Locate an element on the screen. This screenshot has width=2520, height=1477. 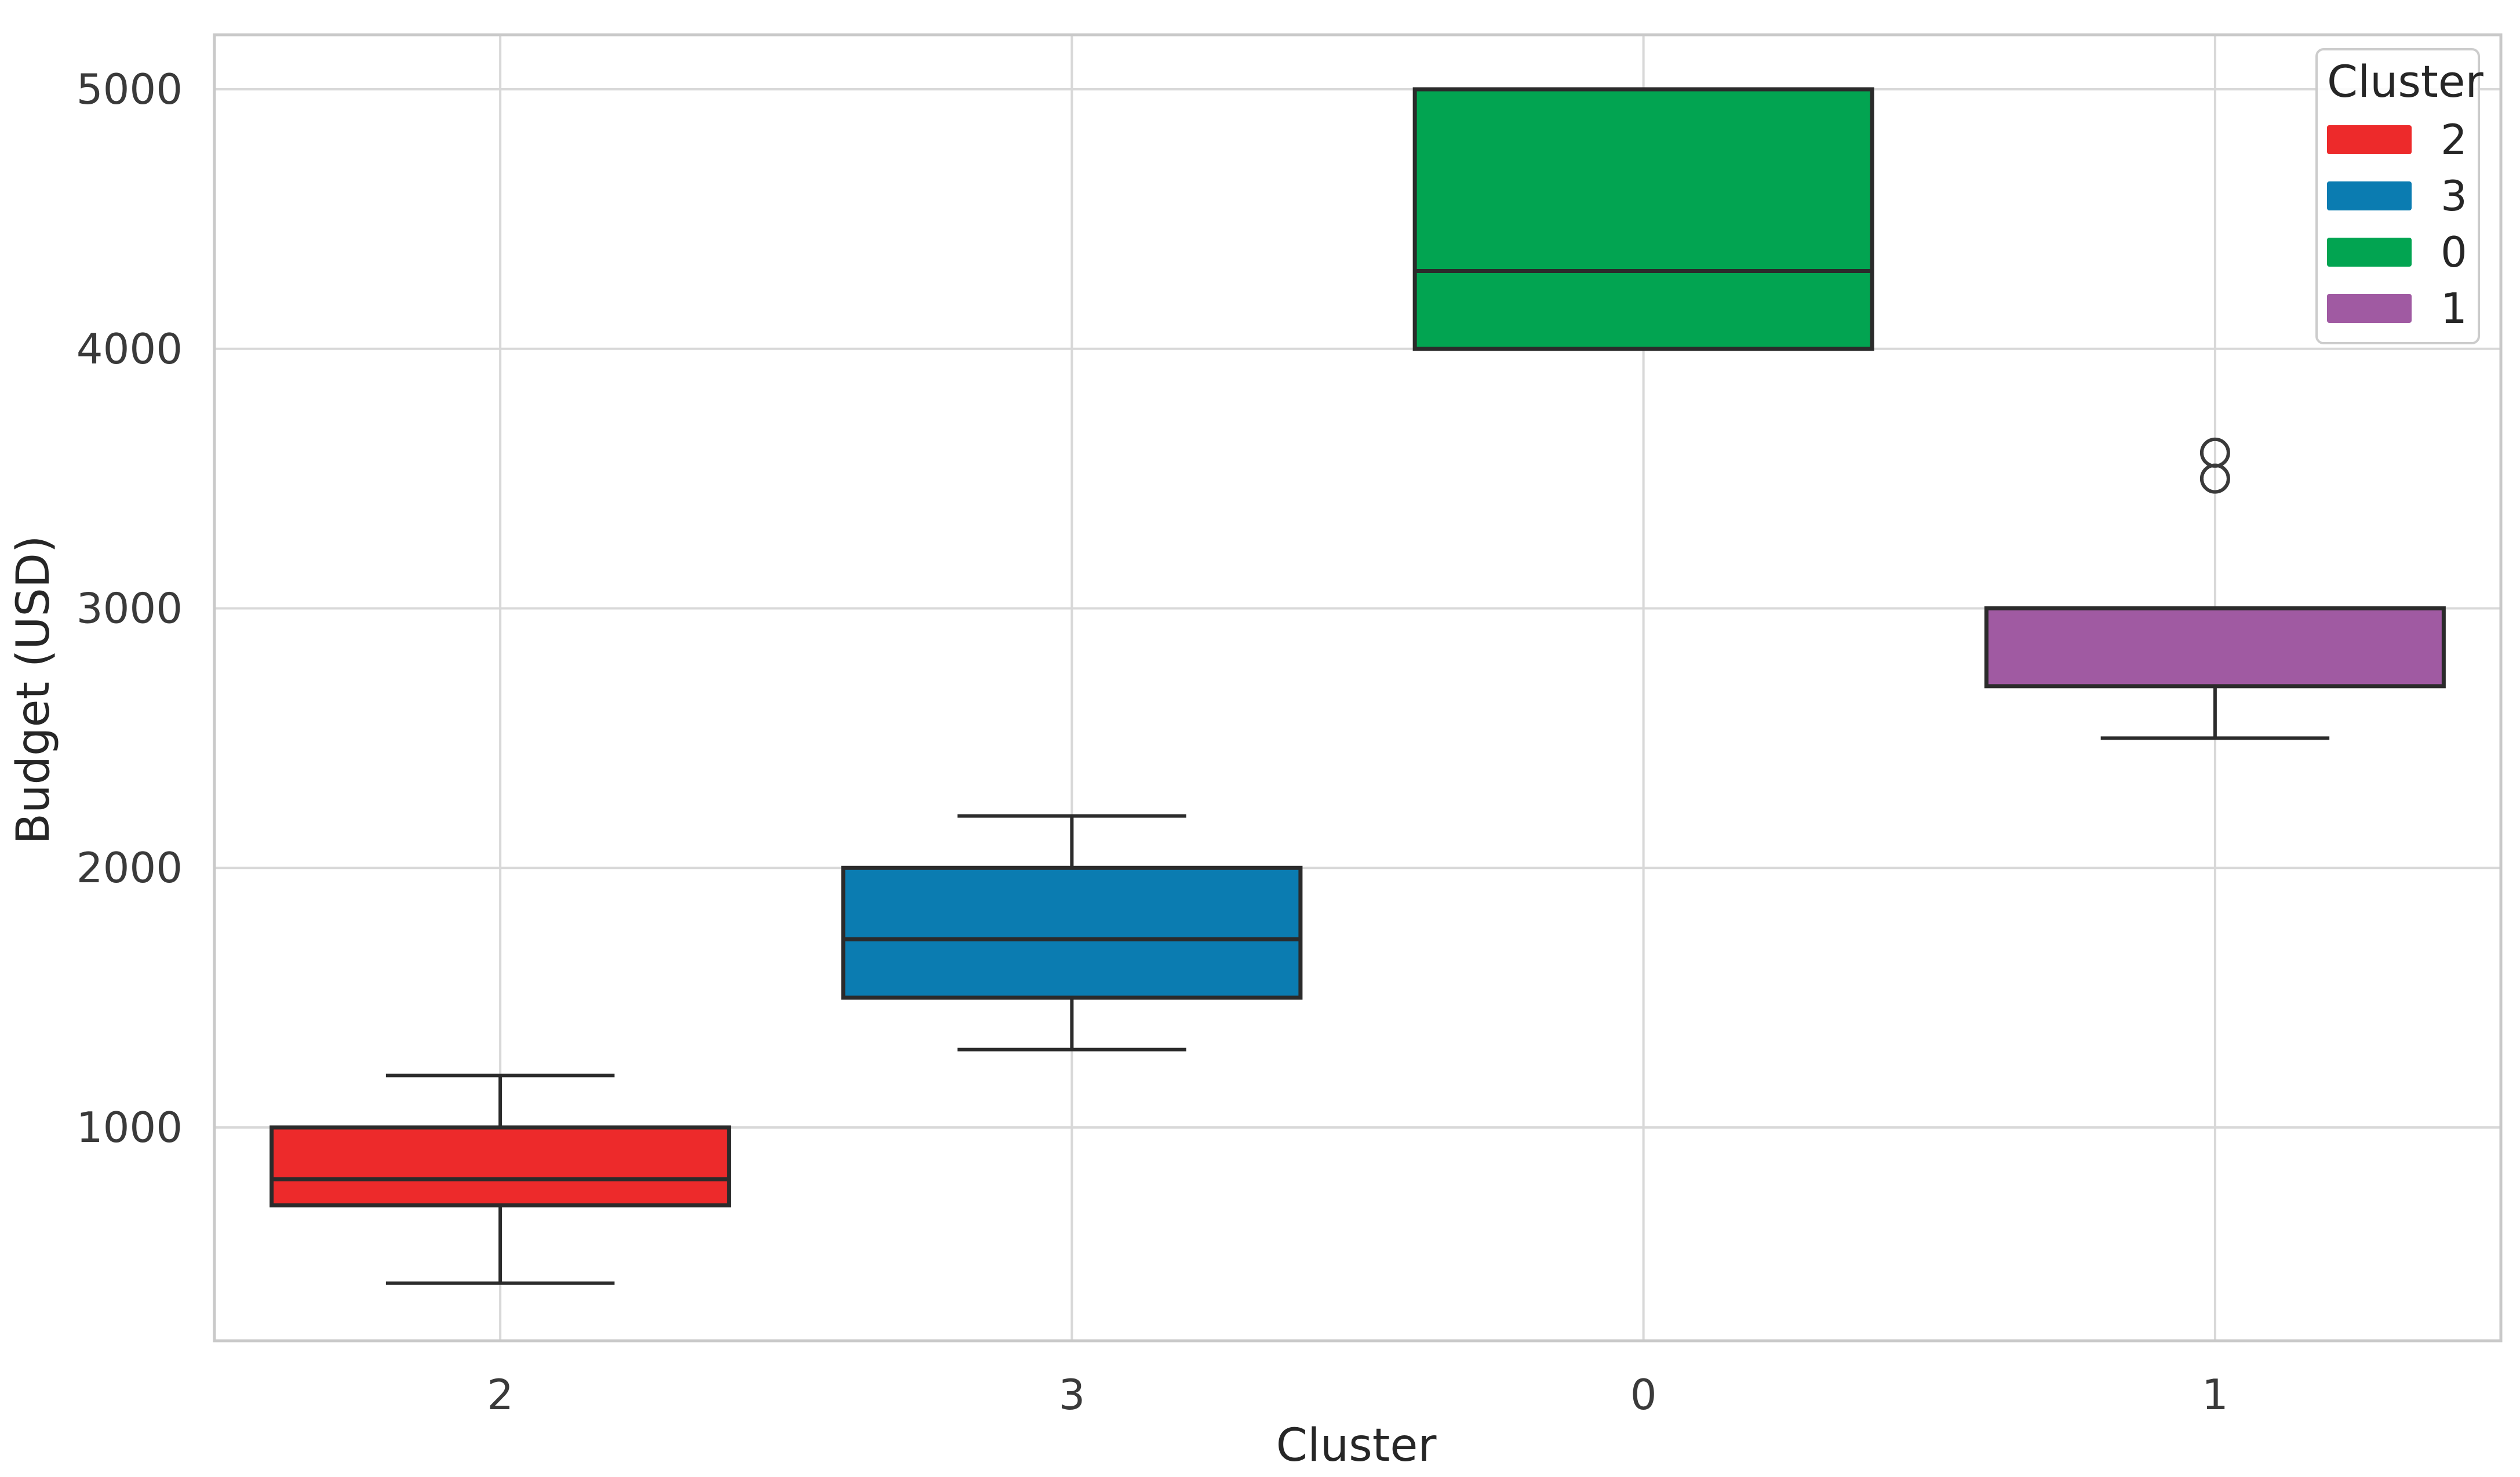
legend: Cluster 2 3 0 1 is located at coordinates (2399, 196).